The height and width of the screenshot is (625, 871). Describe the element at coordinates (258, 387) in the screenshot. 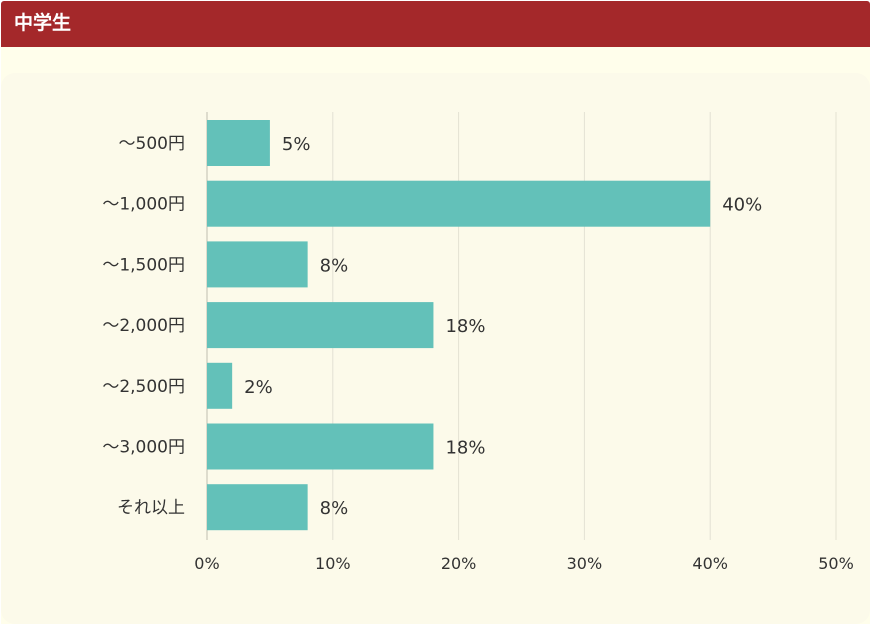

I see `data-label: 2%` at that location.